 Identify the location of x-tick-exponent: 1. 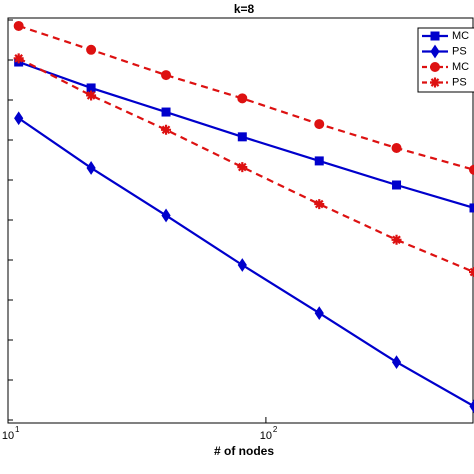
(17, 429).